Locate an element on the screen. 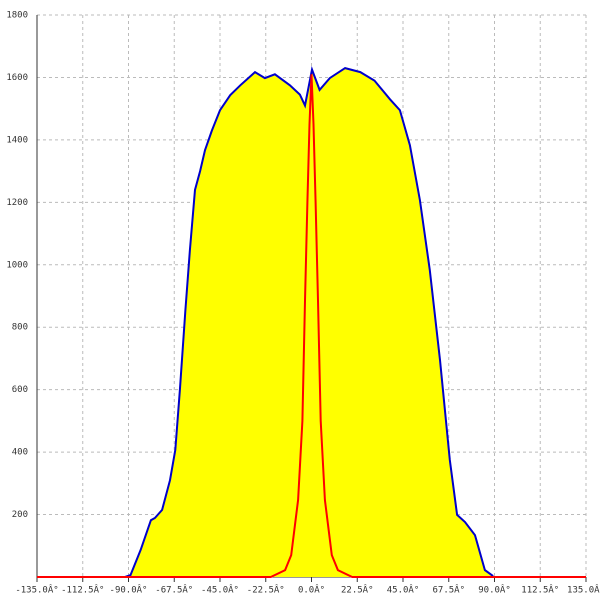 The width and height of the screenshot is (600, 600). x-tick-label: 135.0Â° is located at coordinates (583, 590).